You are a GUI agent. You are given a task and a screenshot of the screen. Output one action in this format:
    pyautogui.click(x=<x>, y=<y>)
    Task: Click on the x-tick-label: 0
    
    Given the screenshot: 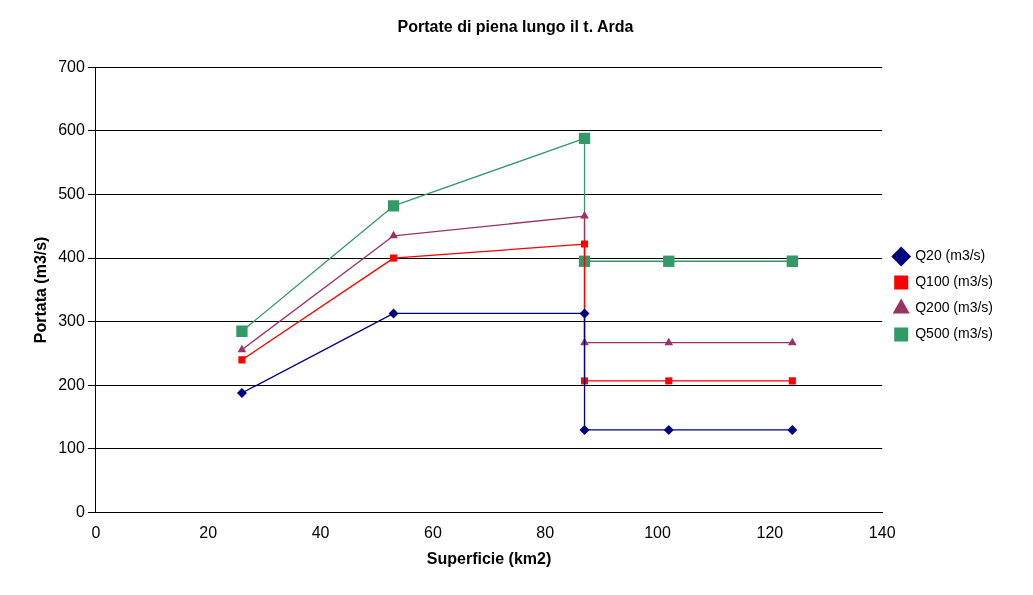 What is the action you would take?
    pyautogui.click(x=96, y=532)
    